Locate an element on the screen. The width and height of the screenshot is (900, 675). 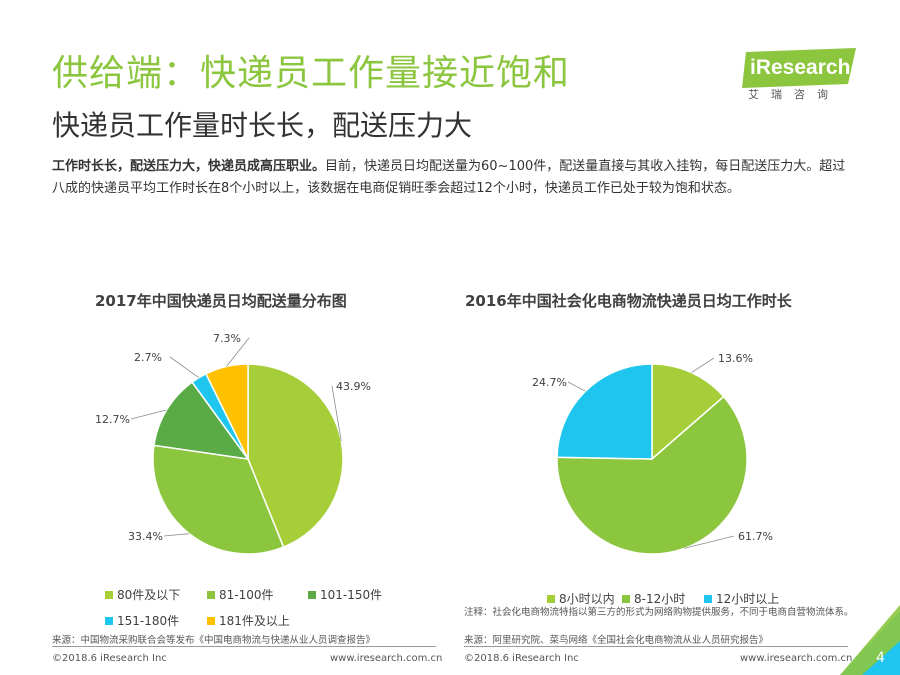
chart2-legend-label-0: 8小时以内 is located at coordinates (587, 599).